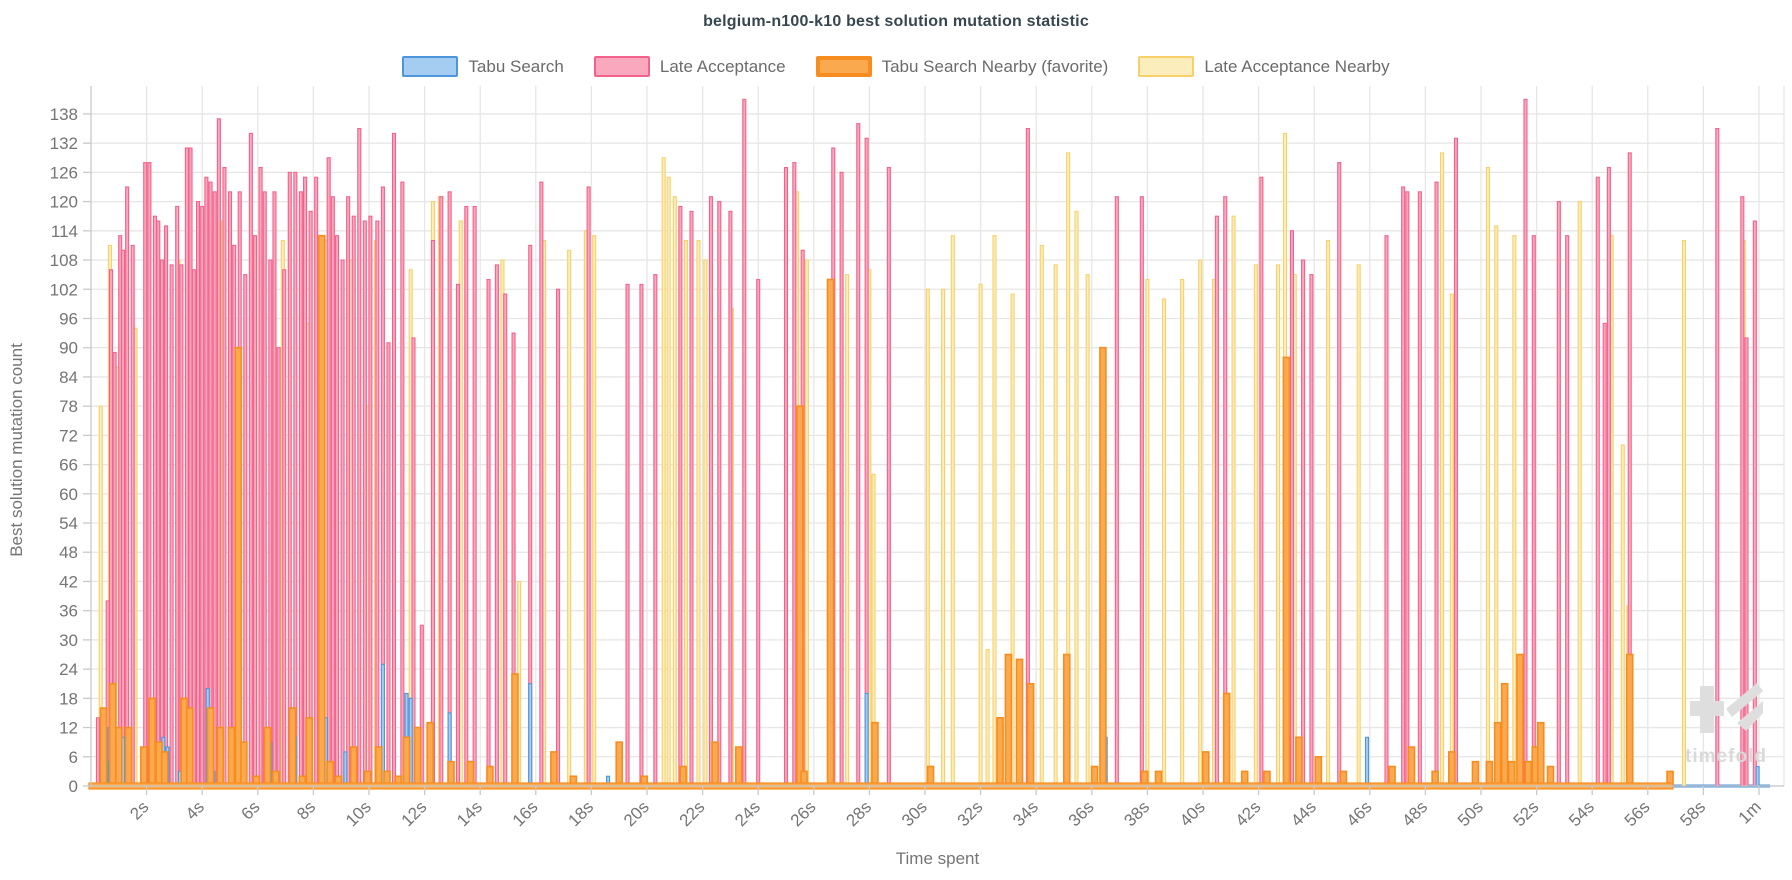 The width and height of the screenshot is (1792, 880). What do you see at coordinates (358, 813) in the screenshot?
I see `x-tick-label: 10s` at bounding box center [358, 813].